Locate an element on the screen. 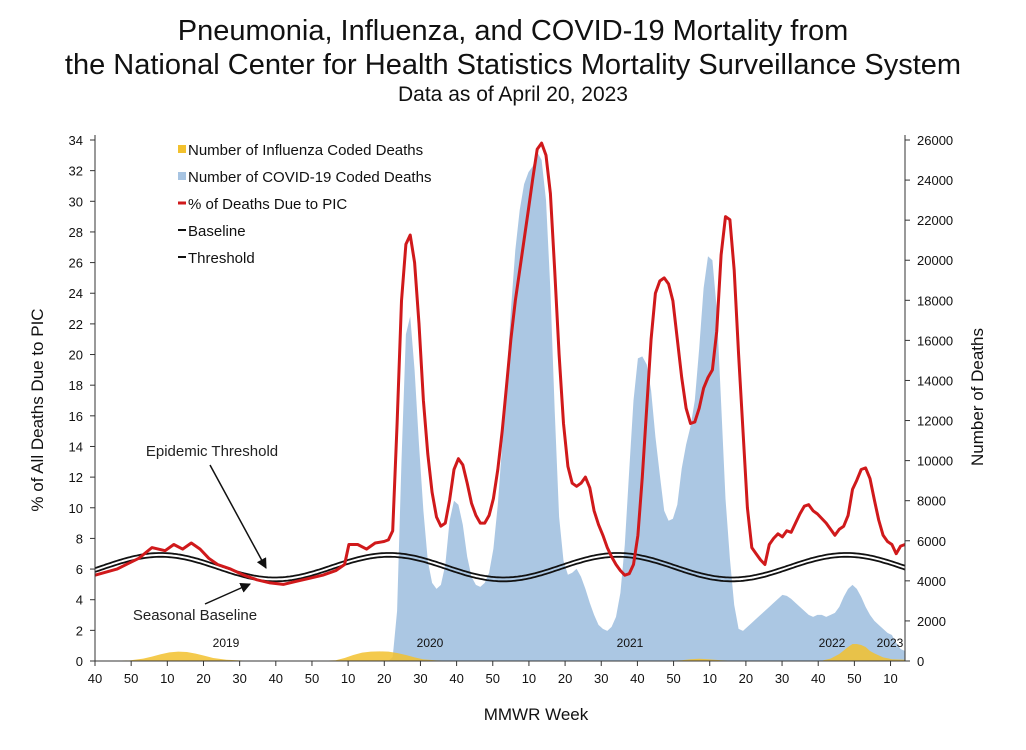 This screenshot has height=750, width=1026. influenza-area-path is located at coordinates (500, 652).